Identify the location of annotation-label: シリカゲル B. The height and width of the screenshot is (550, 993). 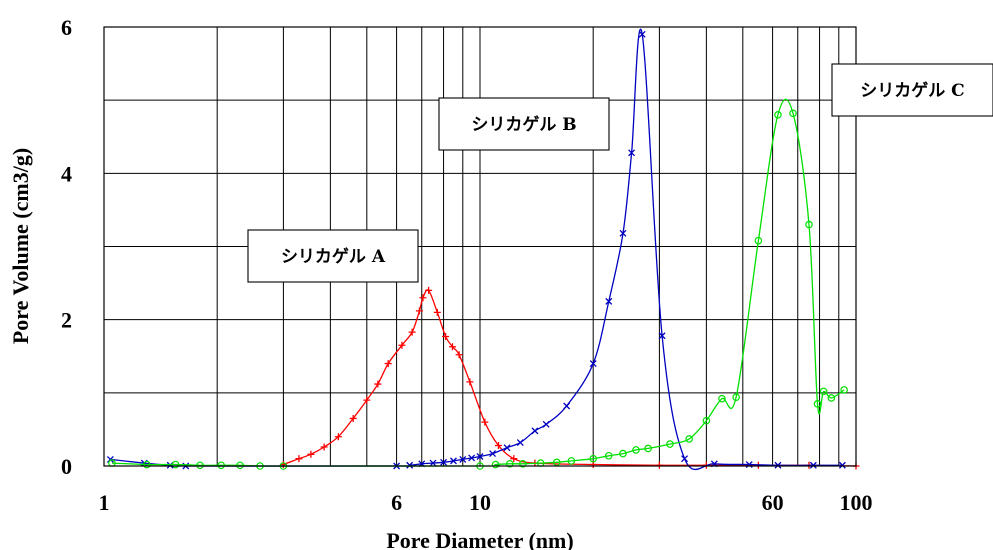
(523, 124).